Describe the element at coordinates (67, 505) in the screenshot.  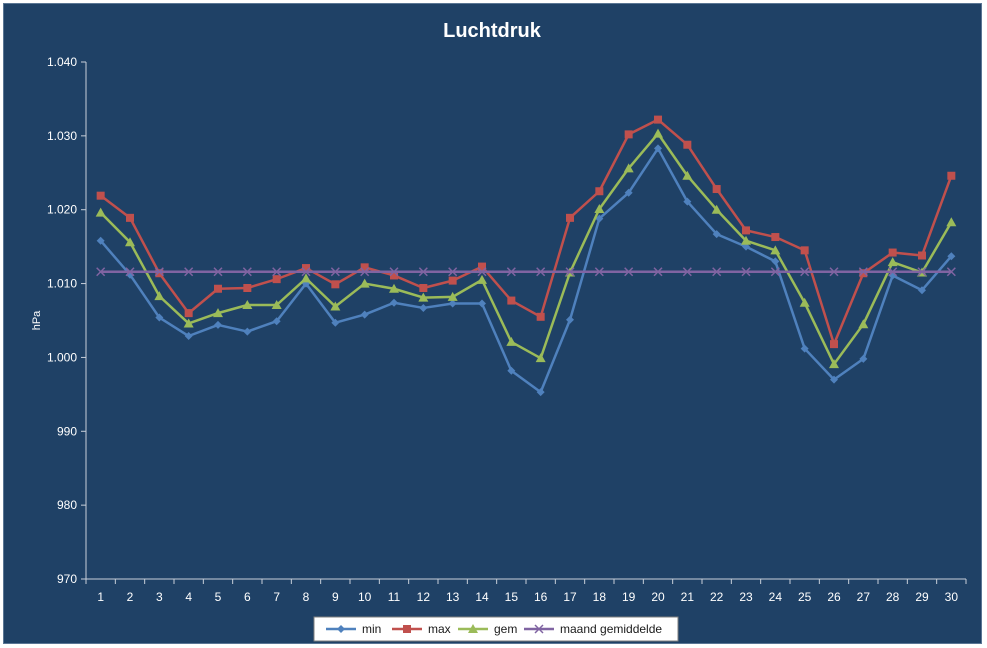
I see `y-tick-label: 980` at that location.